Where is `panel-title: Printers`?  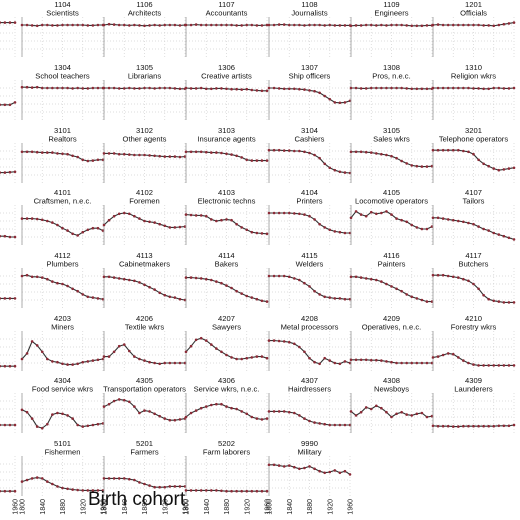 panel-title: Printers is located at coordinates (309, 201).